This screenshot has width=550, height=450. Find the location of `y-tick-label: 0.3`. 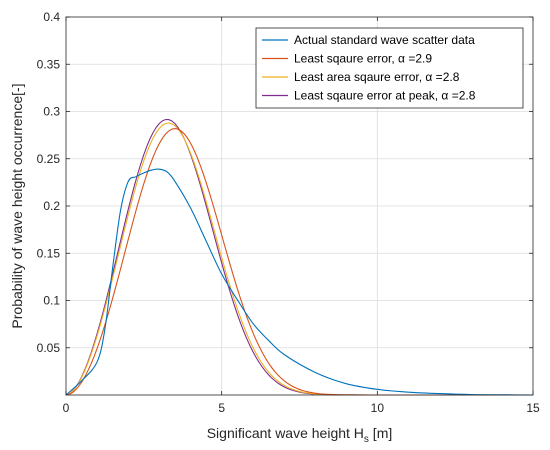

y-tick-label: 0.3 is located at coordinates (51, 112).